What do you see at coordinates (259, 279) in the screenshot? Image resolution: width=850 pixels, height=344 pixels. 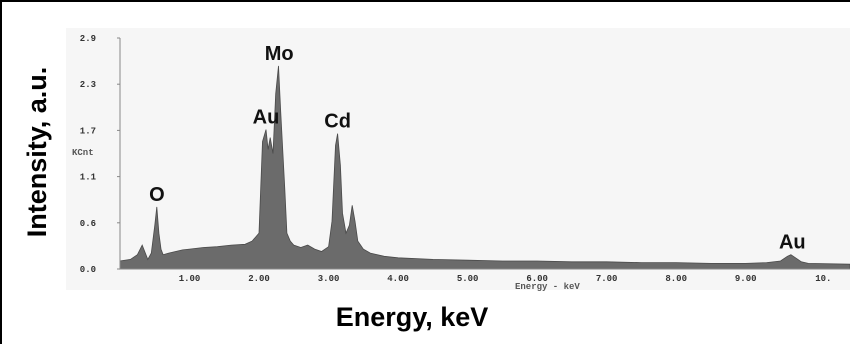 I see `x-tick-label: 2.00` at bounding box center [259, 279].